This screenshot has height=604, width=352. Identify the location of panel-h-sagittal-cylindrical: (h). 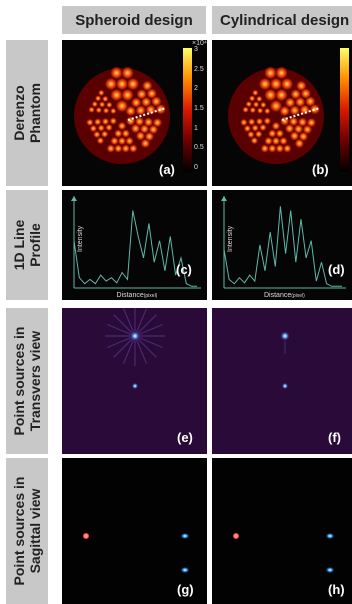
(282, 531).